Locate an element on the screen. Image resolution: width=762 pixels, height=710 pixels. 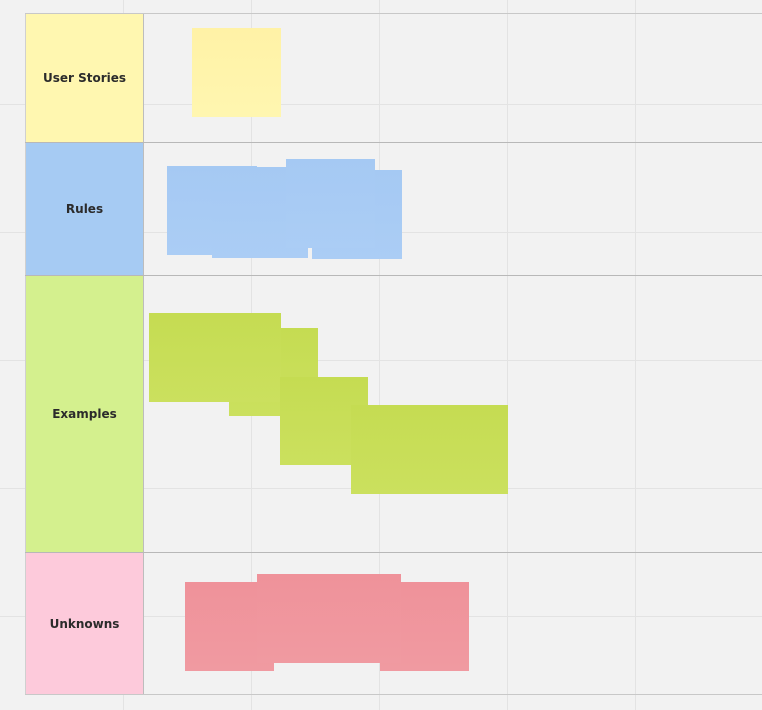
sticky-note-yellow is located at coordinates (236, 72).